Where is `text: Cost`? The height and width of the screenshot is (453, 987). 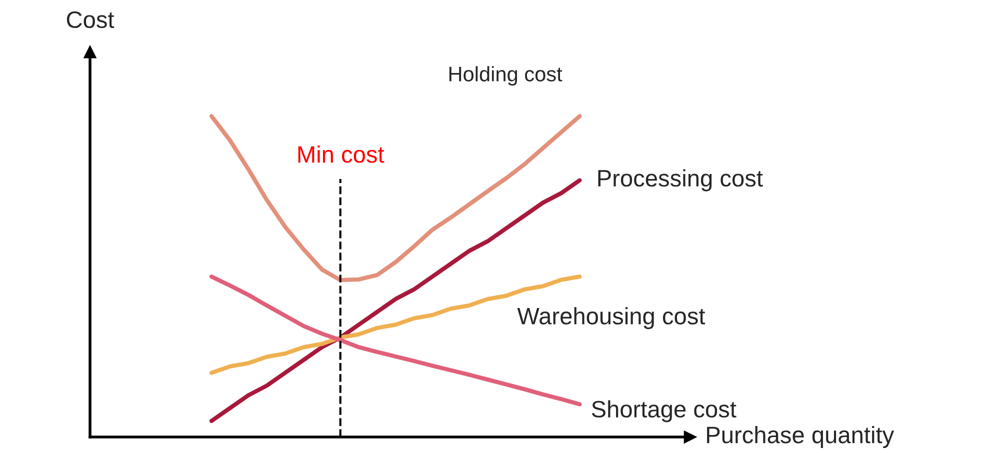
text: Cost is located at coordinates (90, 19).